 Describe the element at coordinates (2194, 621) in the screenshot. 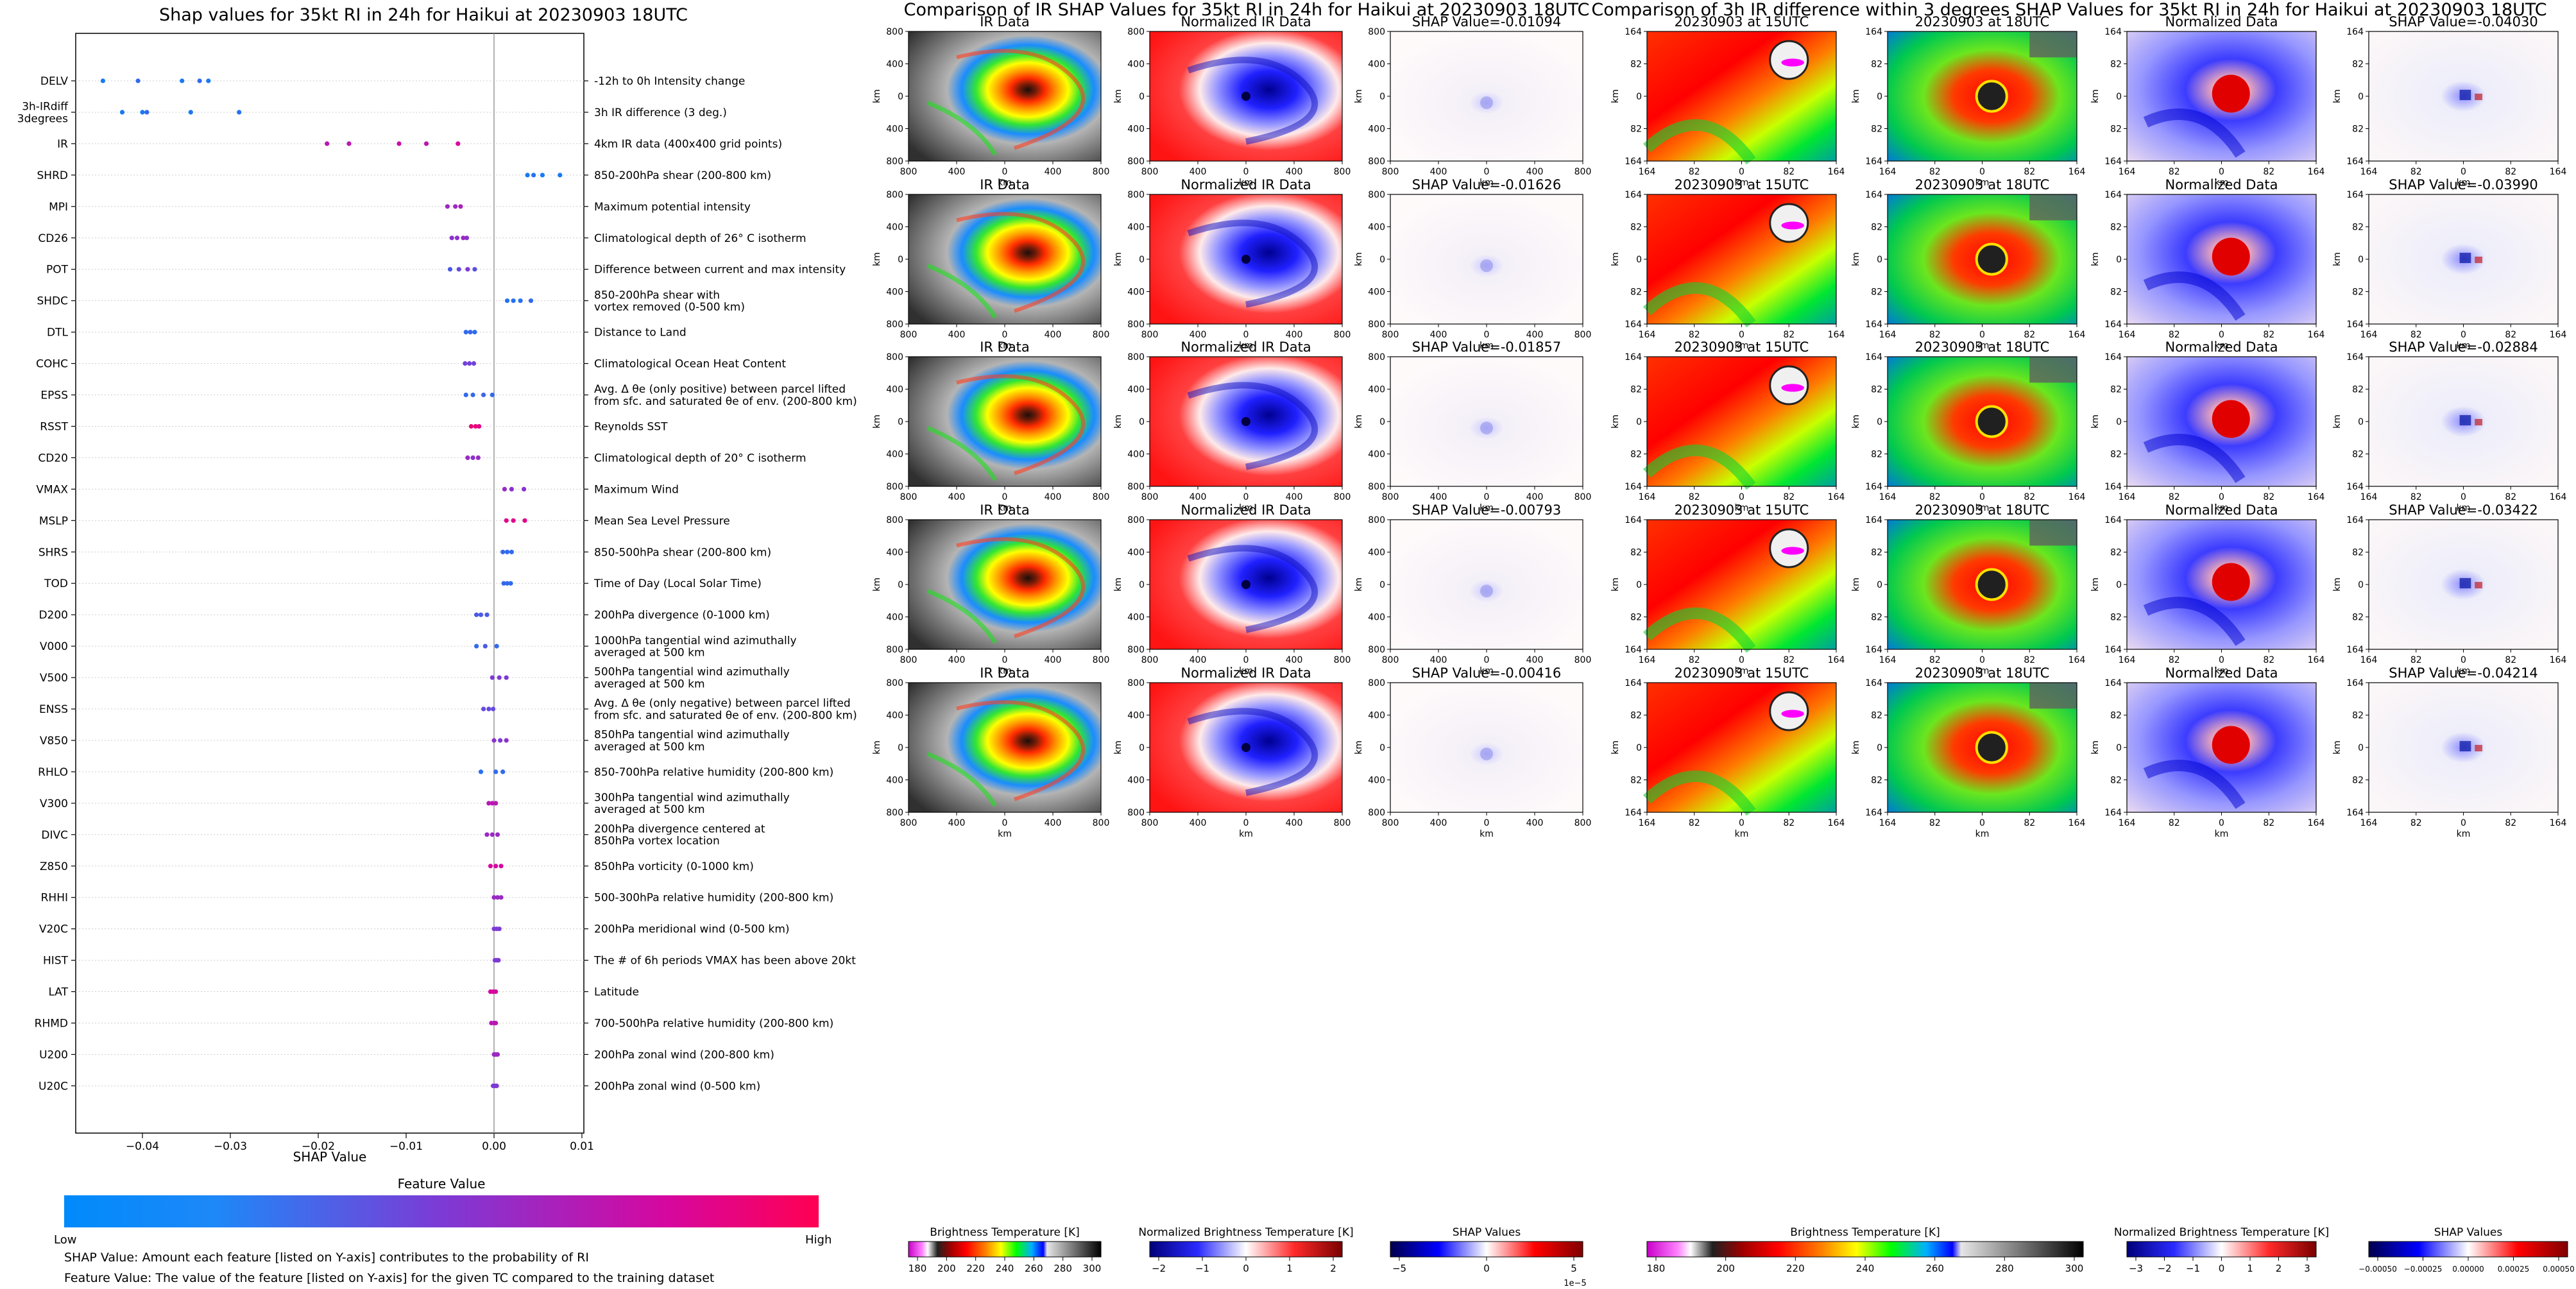

I see `cold-band` at that location.